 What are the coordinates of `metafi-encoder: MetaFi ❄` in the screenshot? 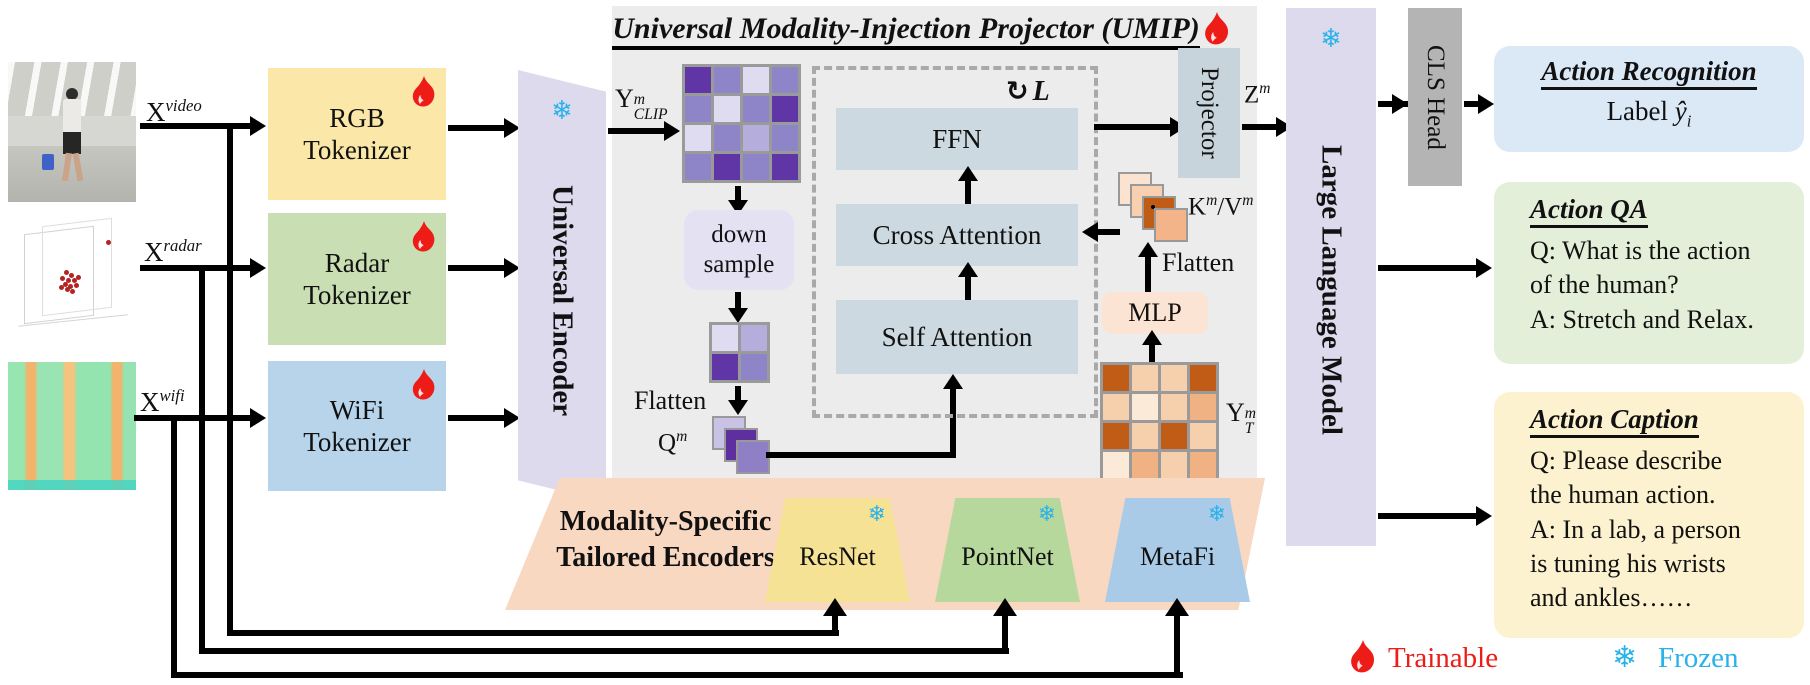 It's located at (1177, 550).